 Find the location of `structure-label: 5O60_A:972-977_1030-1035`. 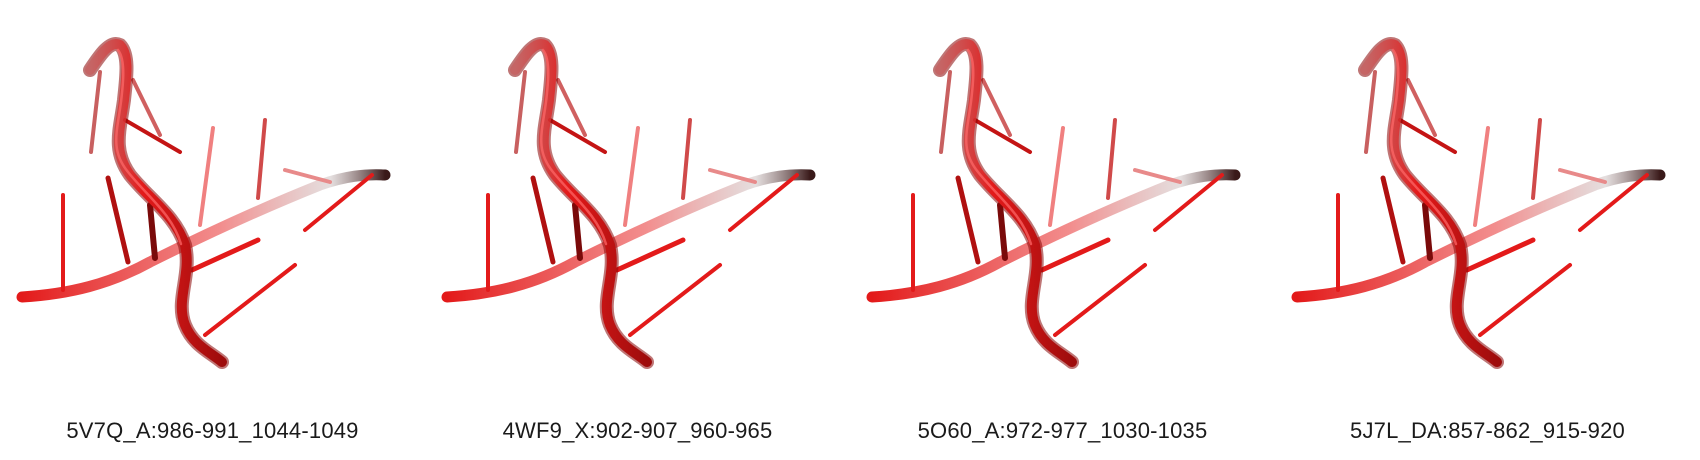

structure-label: 5O60_A:972-977_1030-1035 is located at coordinates (1062, 430).